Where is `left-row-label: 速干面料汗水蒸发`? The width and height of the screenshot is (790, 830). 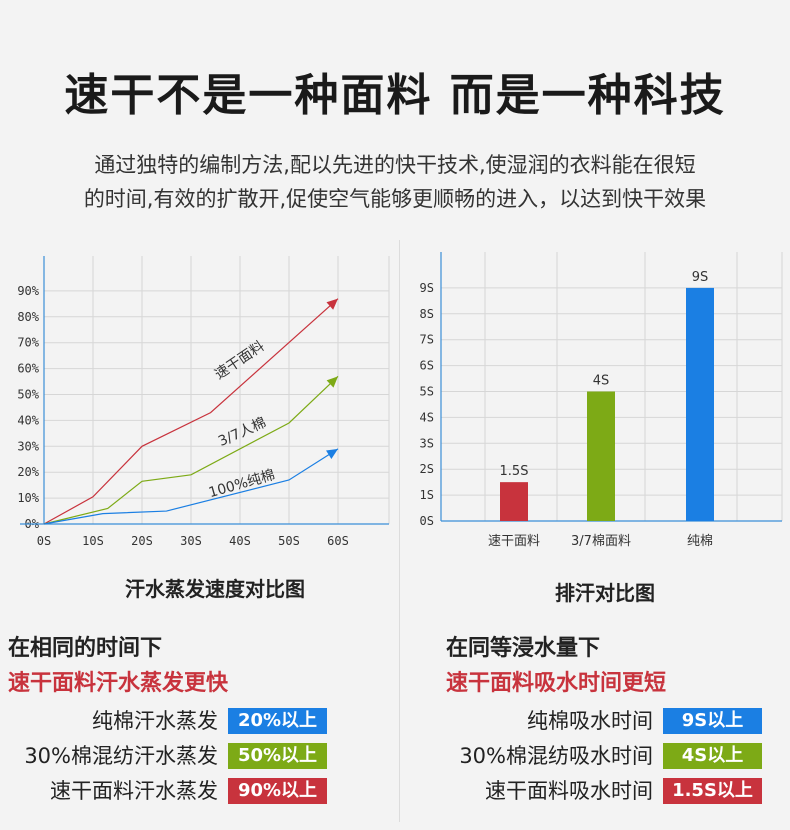
left-row-label: 速干面料汗水蒸发 is located at coordinates (134, 791).